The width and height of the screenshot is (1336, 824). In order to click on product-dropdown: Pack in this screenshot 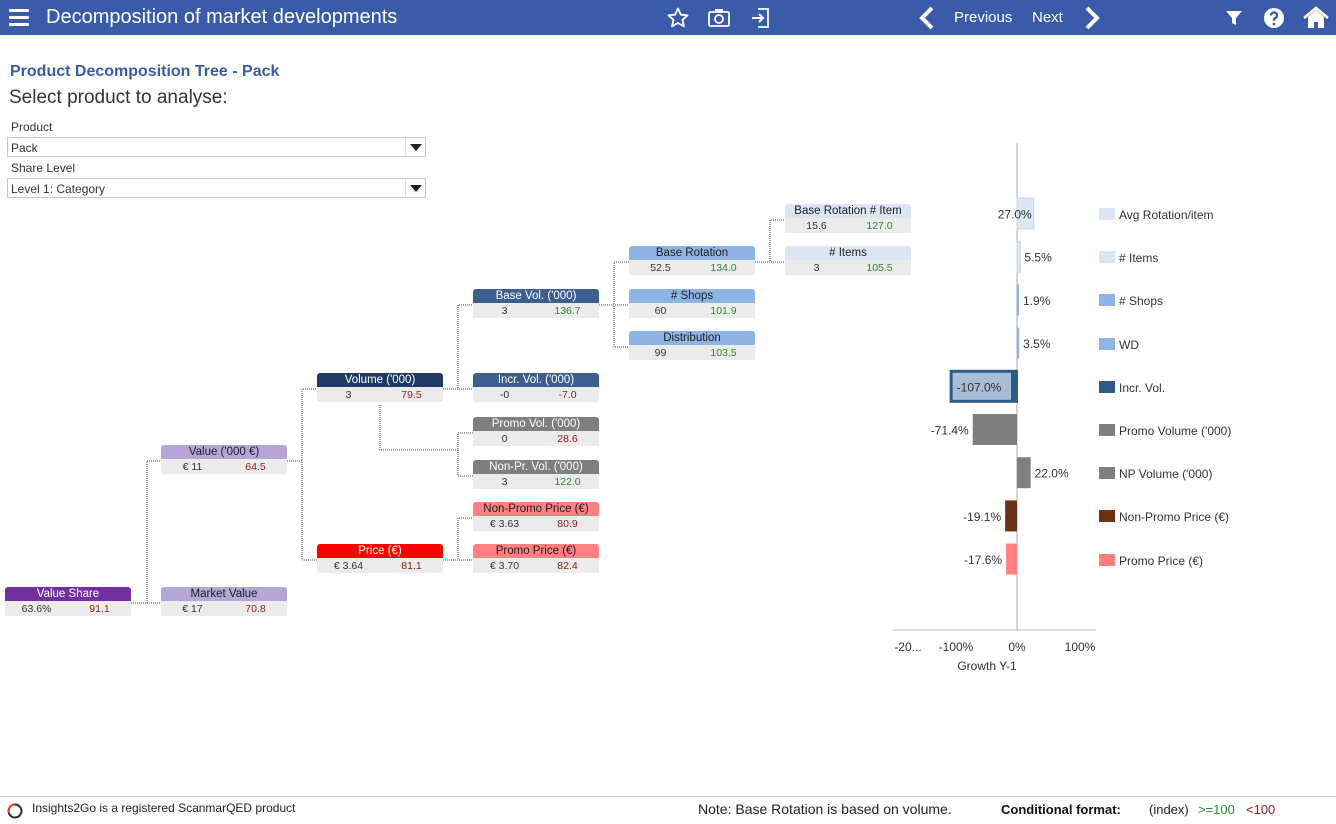, I will do `click(216, 147)`.